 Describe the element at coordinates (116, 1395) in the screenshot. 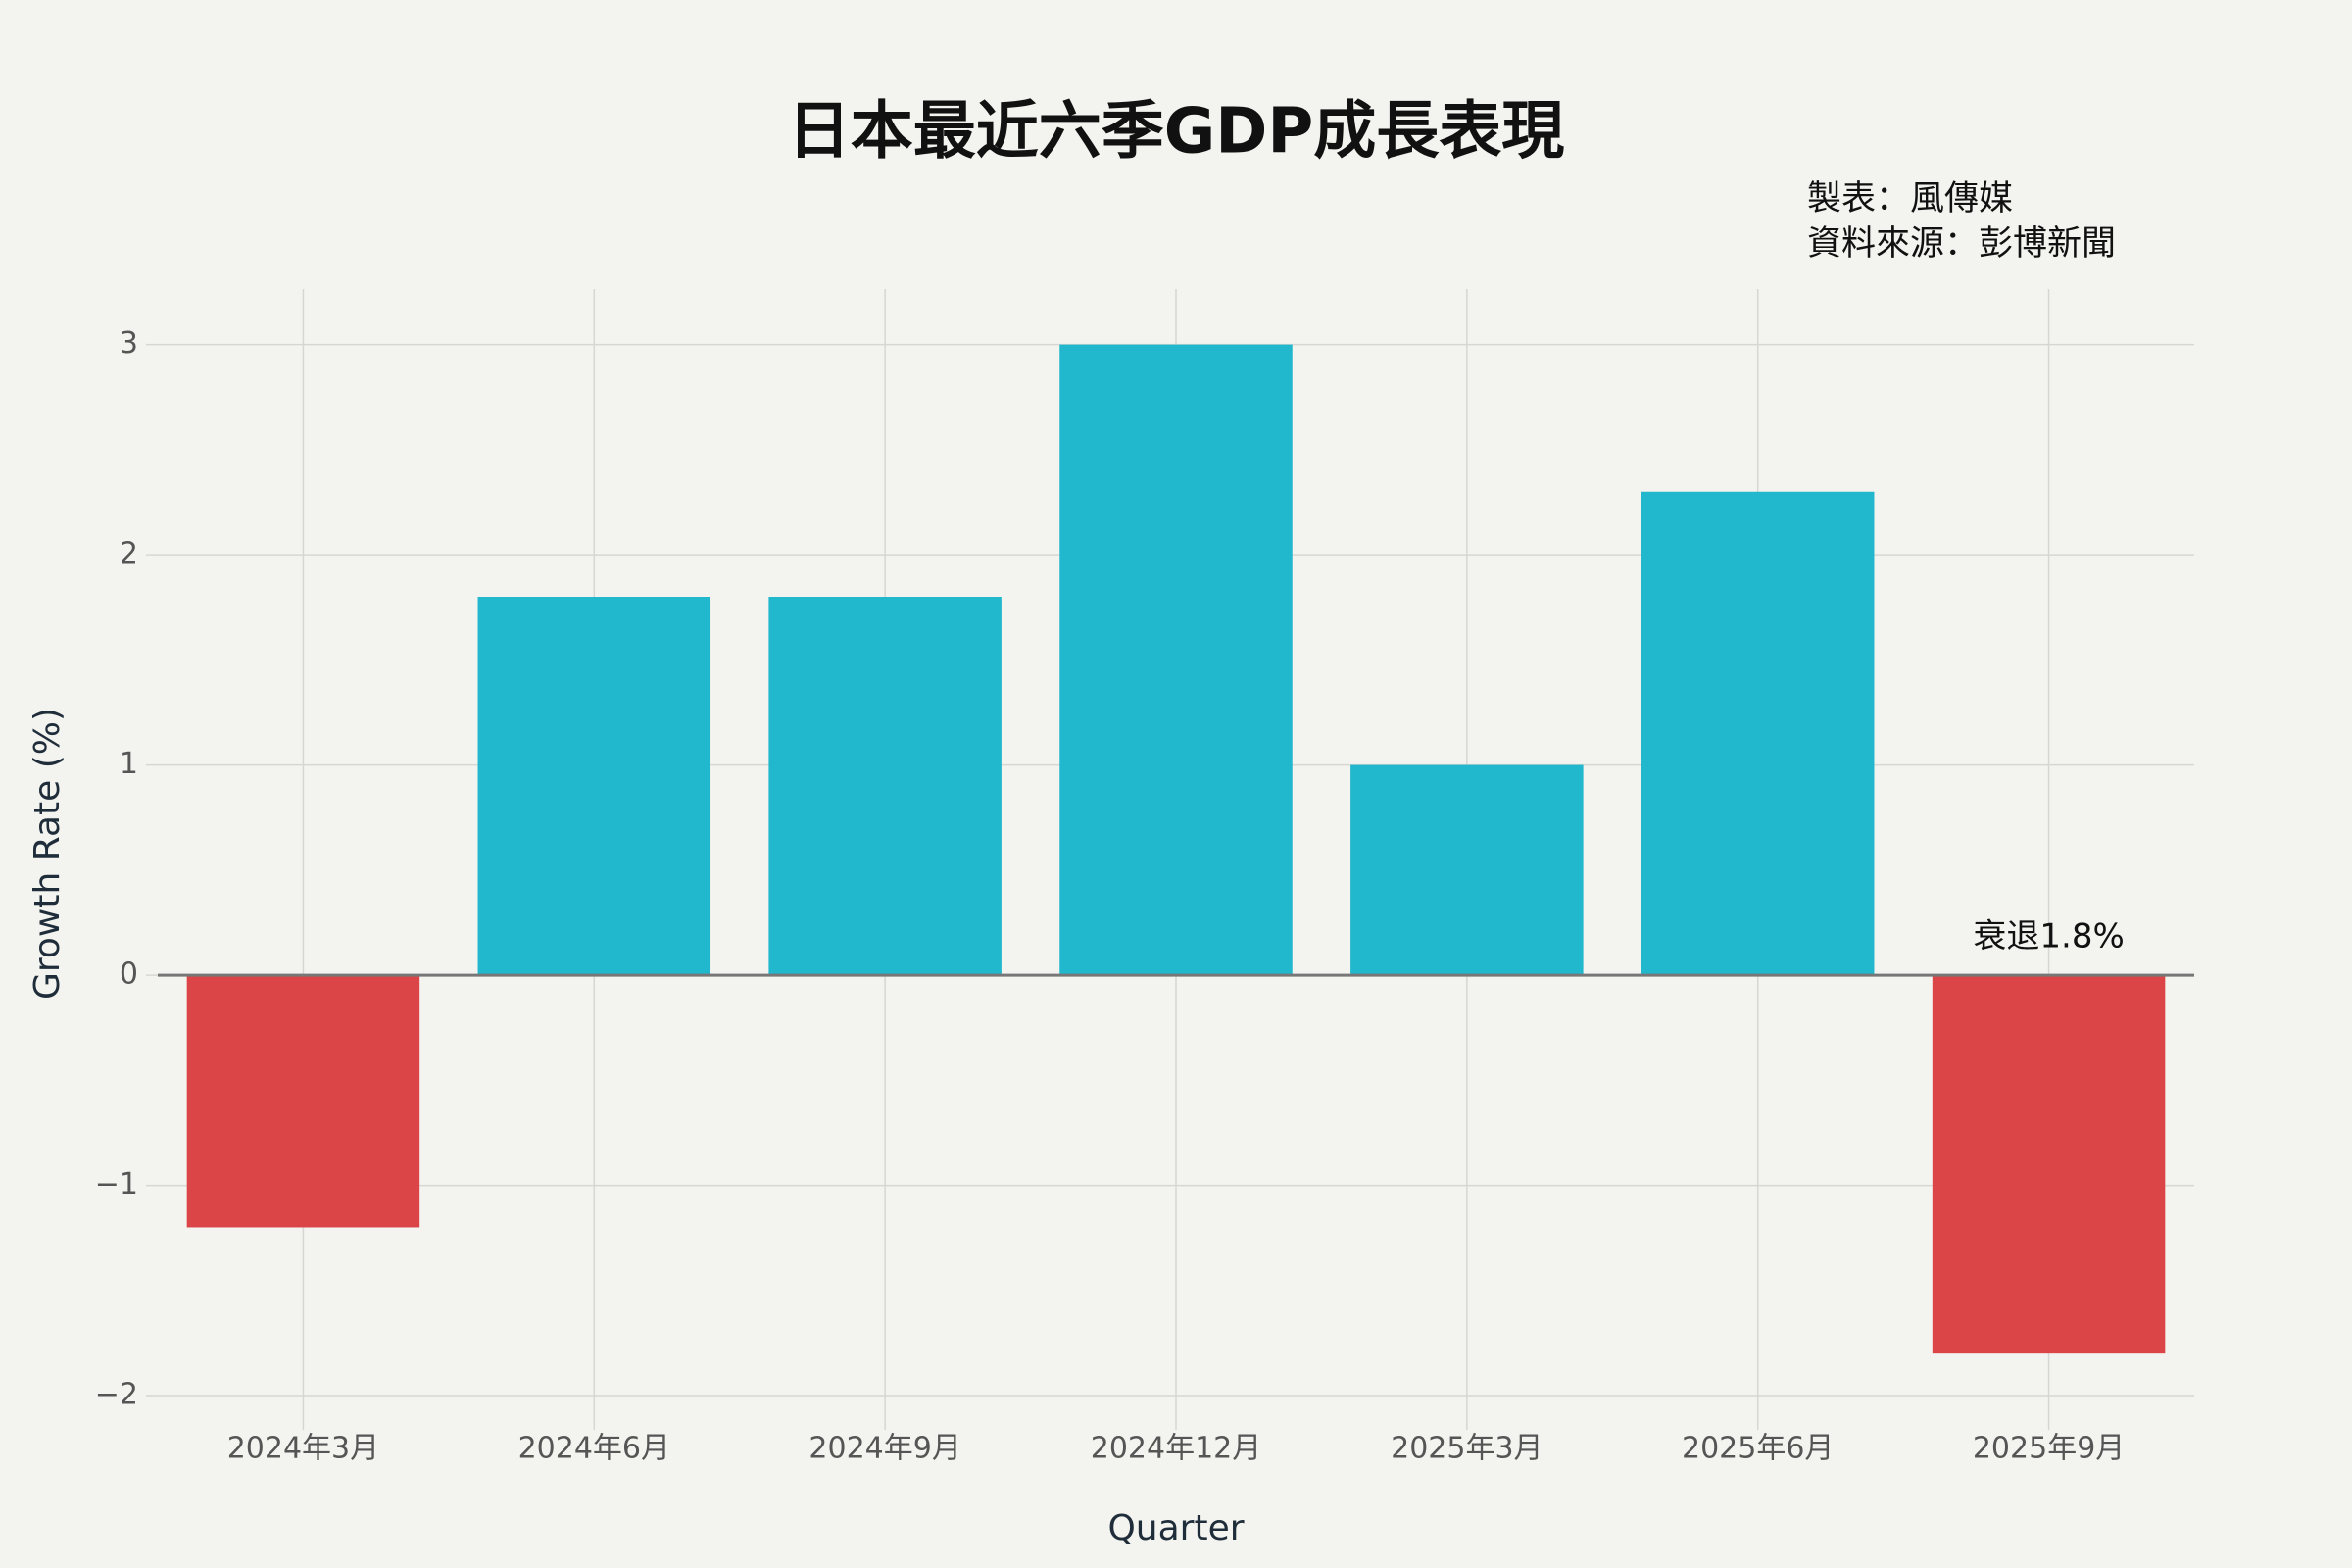

I see `y-tick-label: −2` at that location.